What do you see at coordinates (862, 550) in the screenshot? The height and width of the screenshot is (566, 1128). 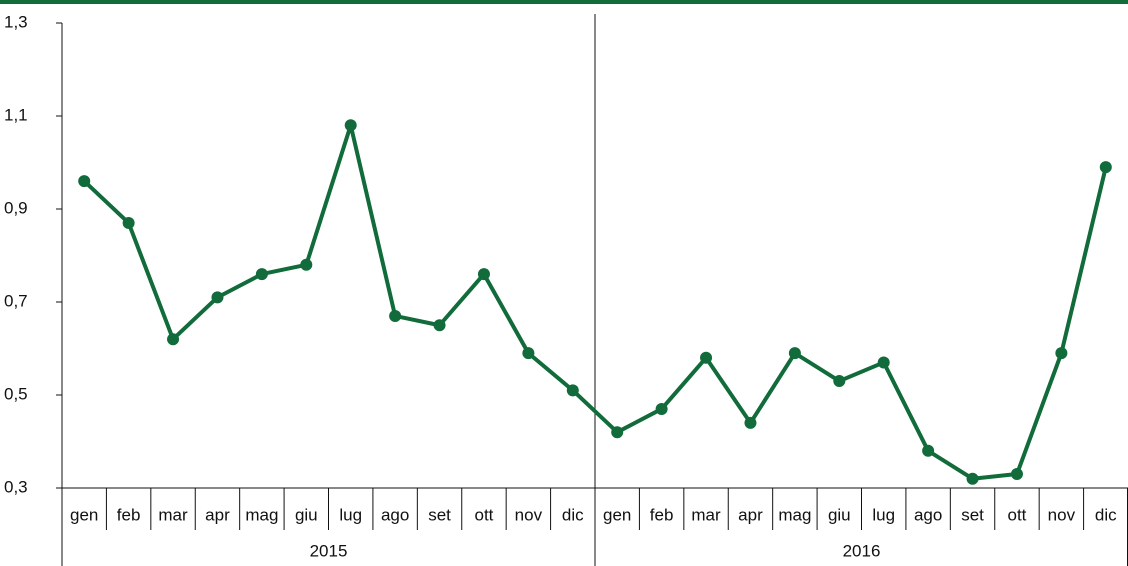 I see `group-label: 2016` at bounding box center [862, 550].